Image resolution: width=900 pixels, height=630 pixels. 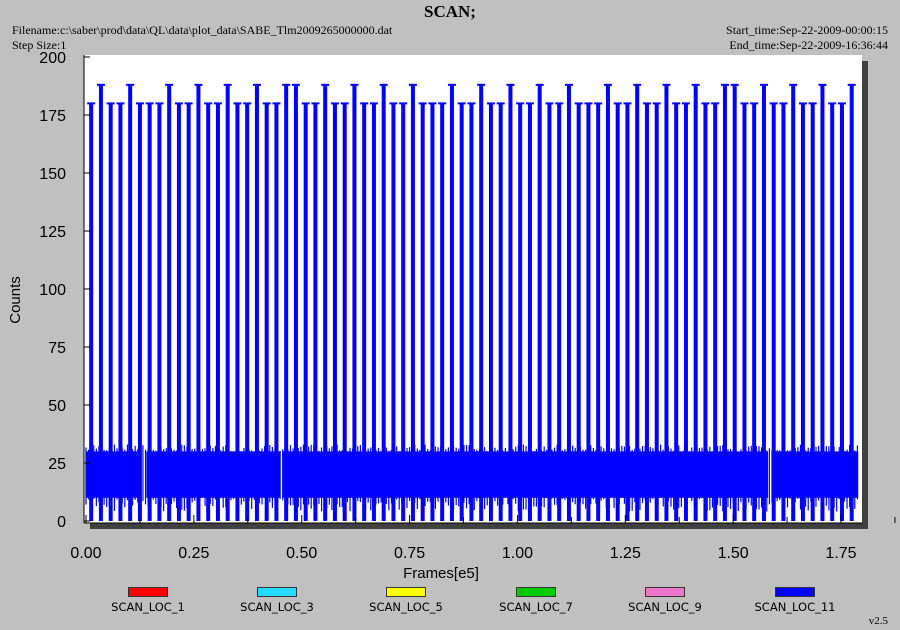 What do you see at coordinates (57, 464) in the screenshot?
I see `y-tick-label: 25` at bounding box center [57, 464].